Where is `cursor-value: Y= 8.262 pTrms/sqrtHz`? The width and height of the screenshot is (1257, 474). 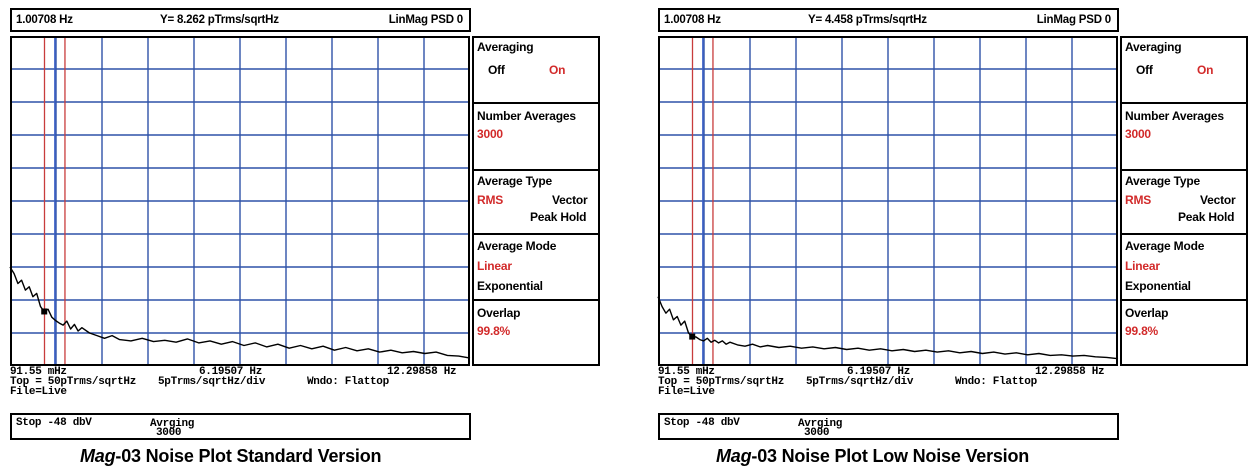 cursor-value: Y= 8.262 pTrms/sqrtHz is located at coordinates (219, 20).